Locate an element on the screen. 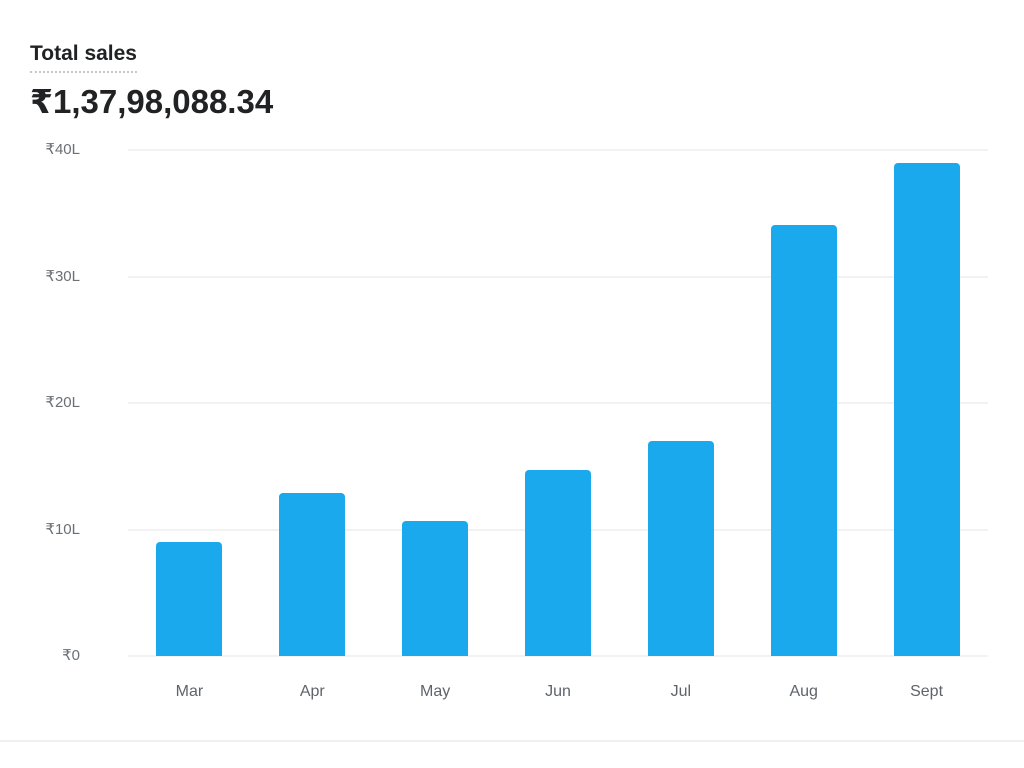 This screenshot has width=1024, height=768. bar-mar is located at coordinates (189, 599).